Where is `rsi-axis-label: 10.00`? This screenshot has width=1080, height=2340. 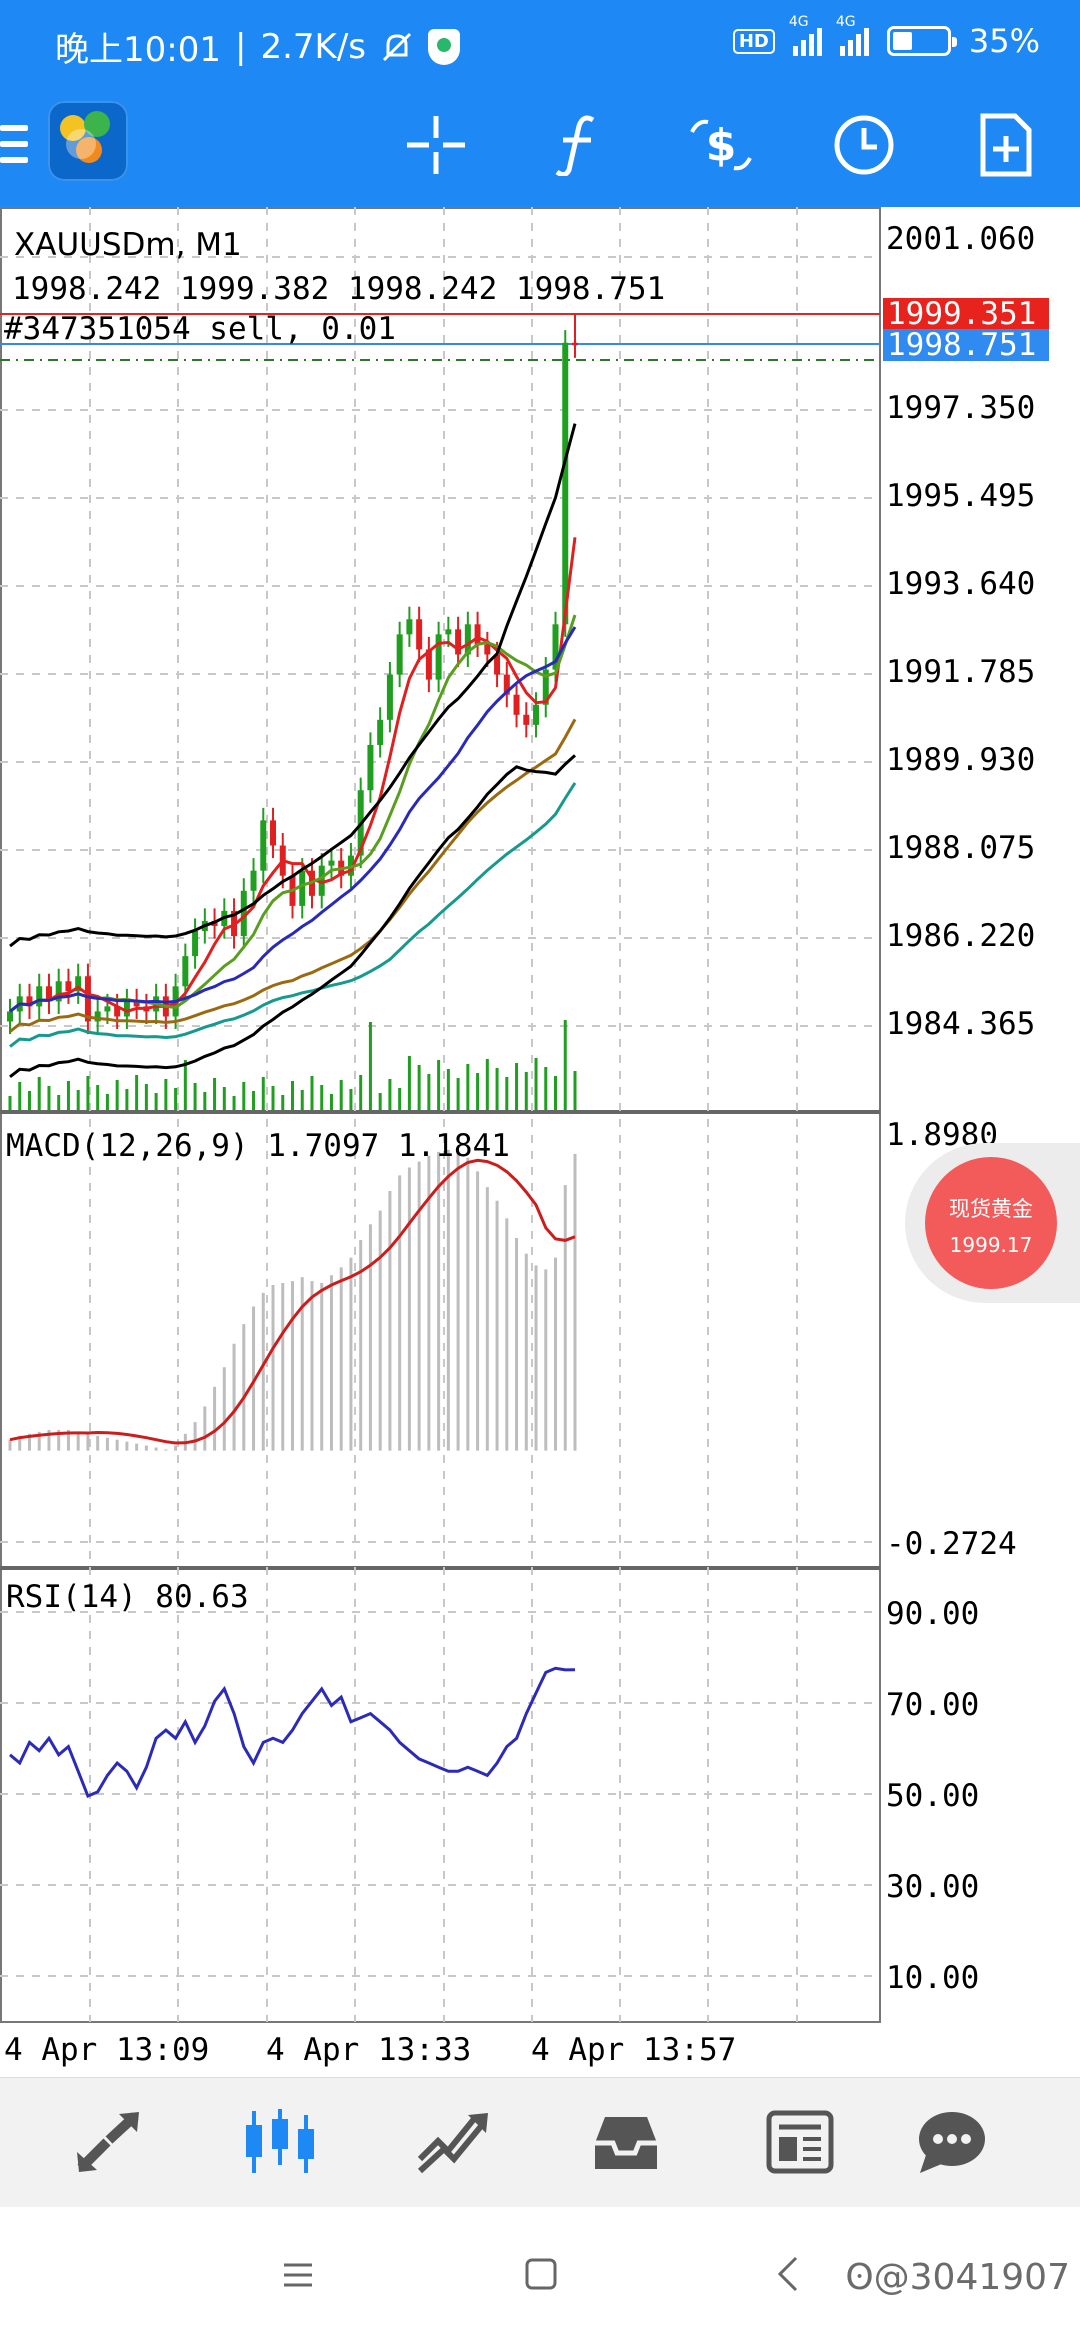
rsi-axis-label: 10.00 is located at coordinates (933, 1978).